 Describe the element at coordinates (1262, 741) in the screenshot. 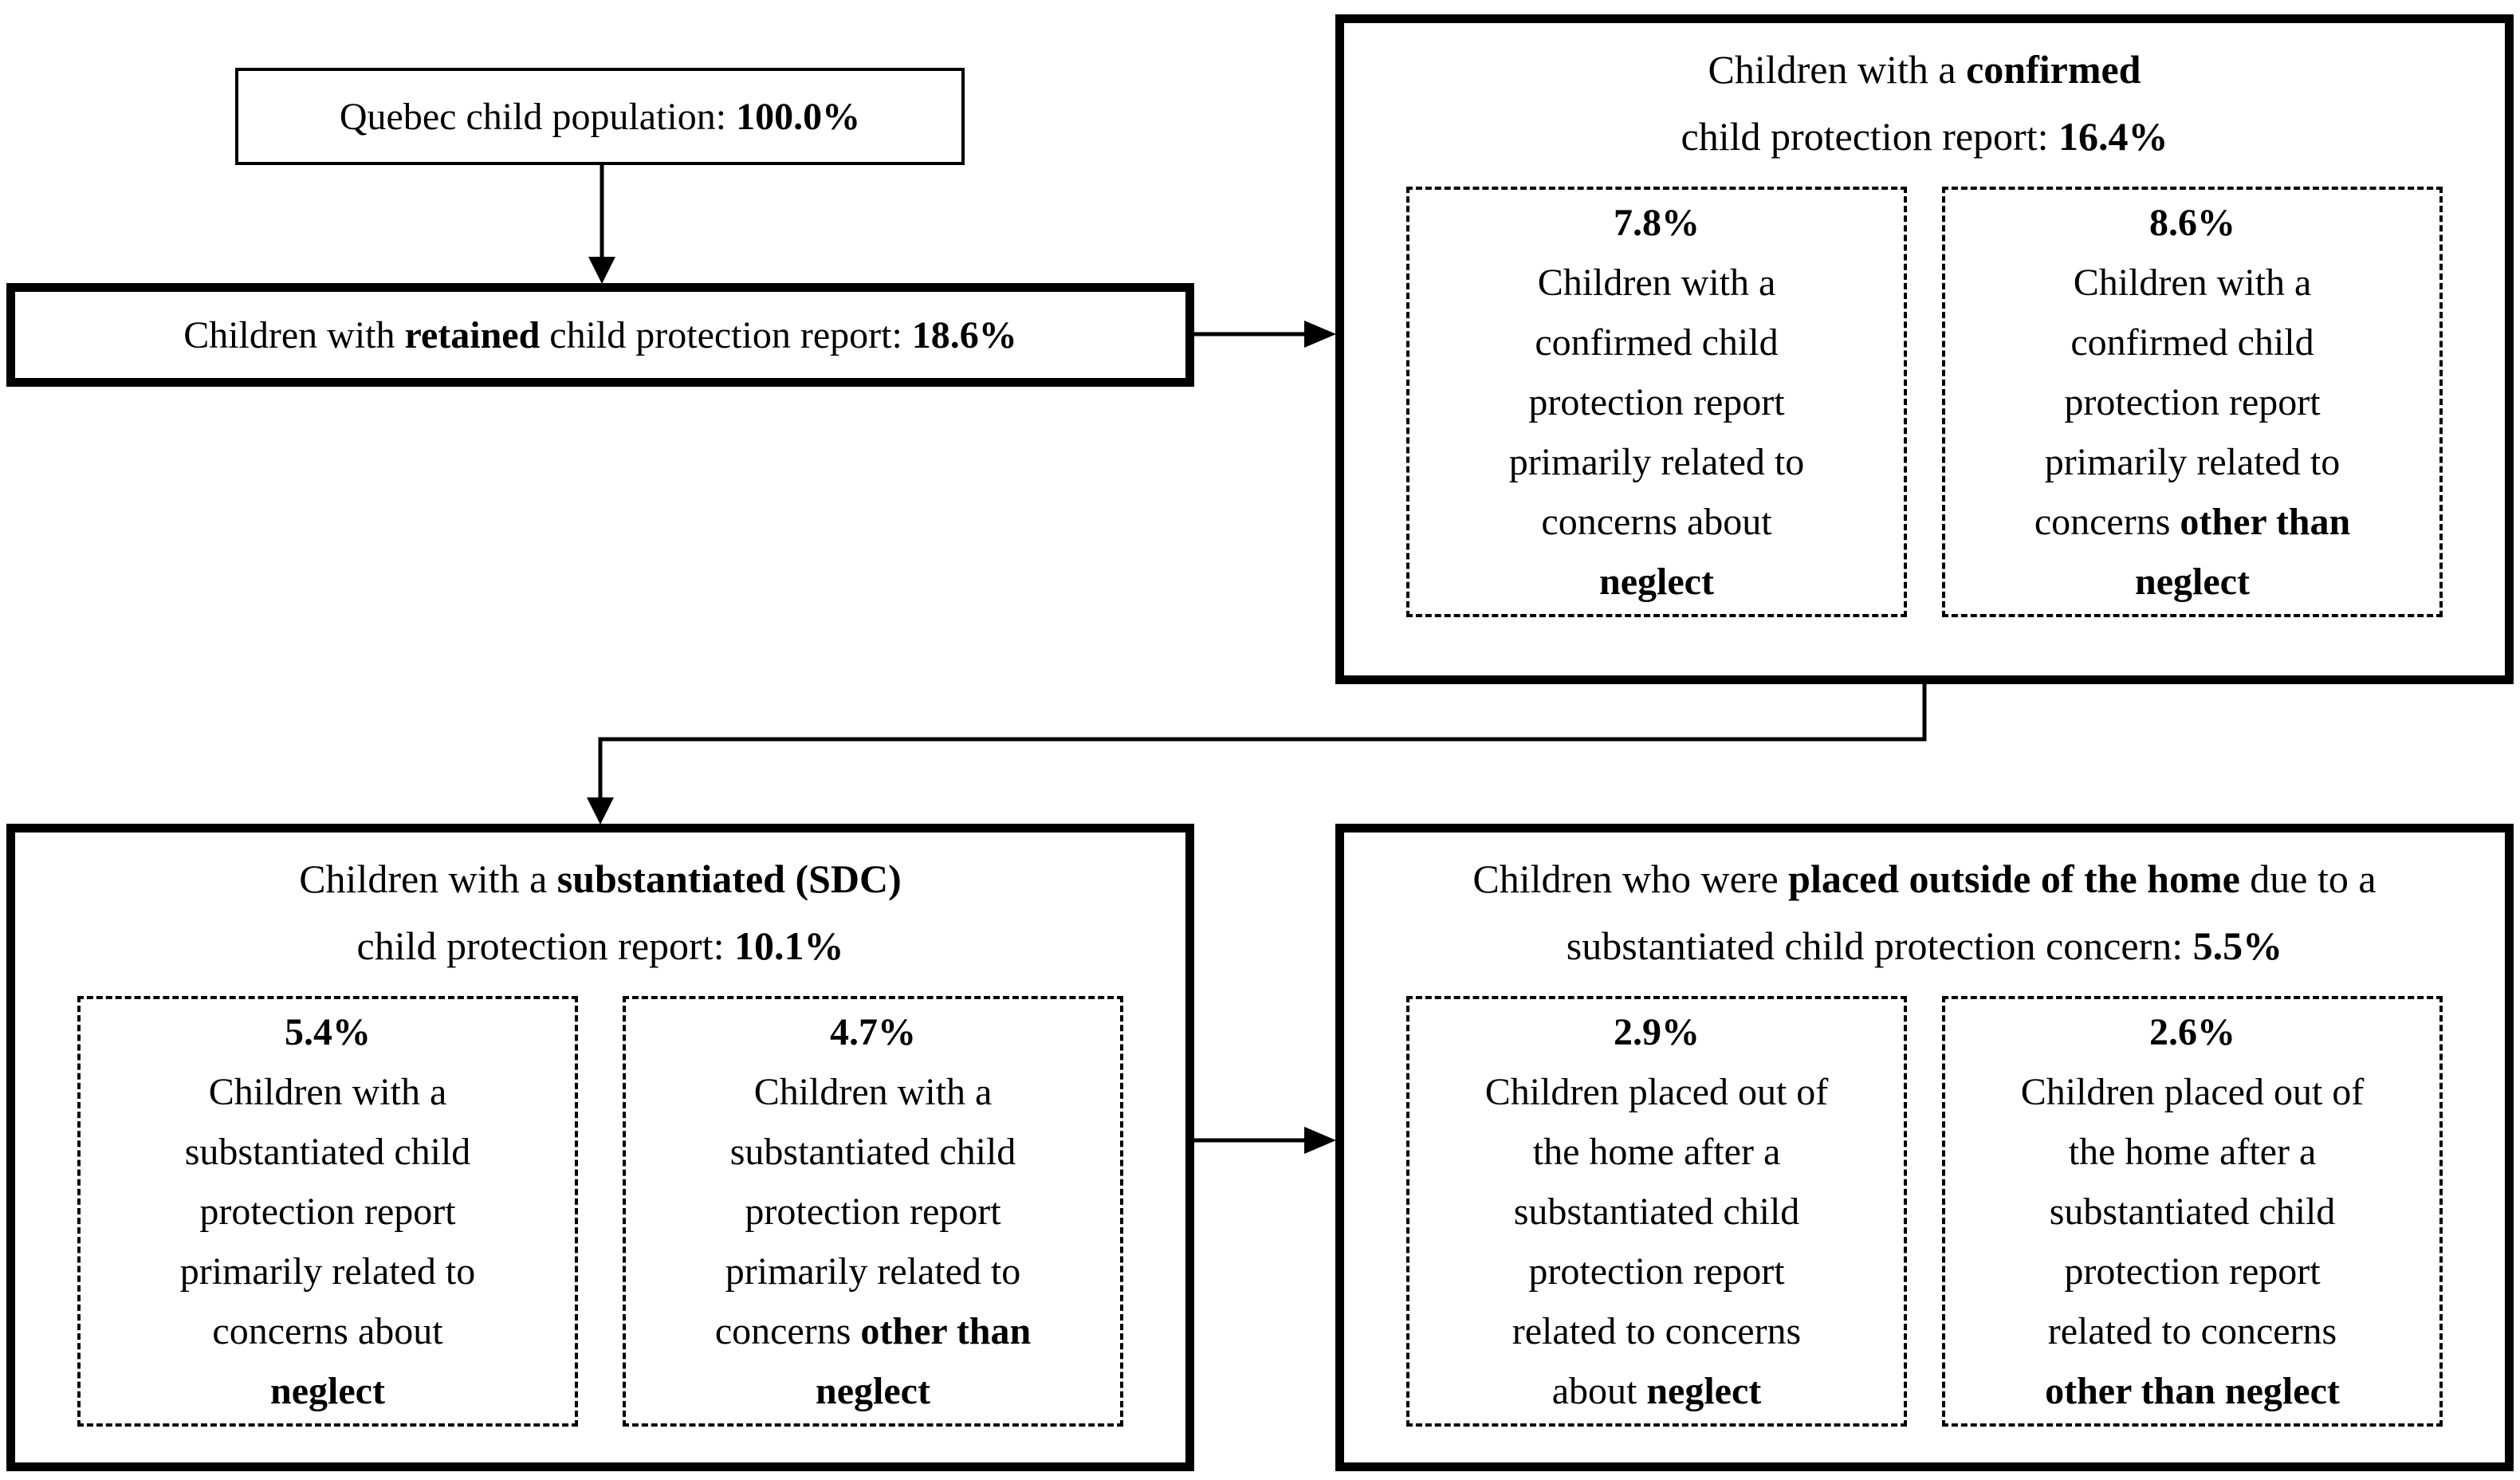

I see `connector-confirmed-to-substantiated` at that location.